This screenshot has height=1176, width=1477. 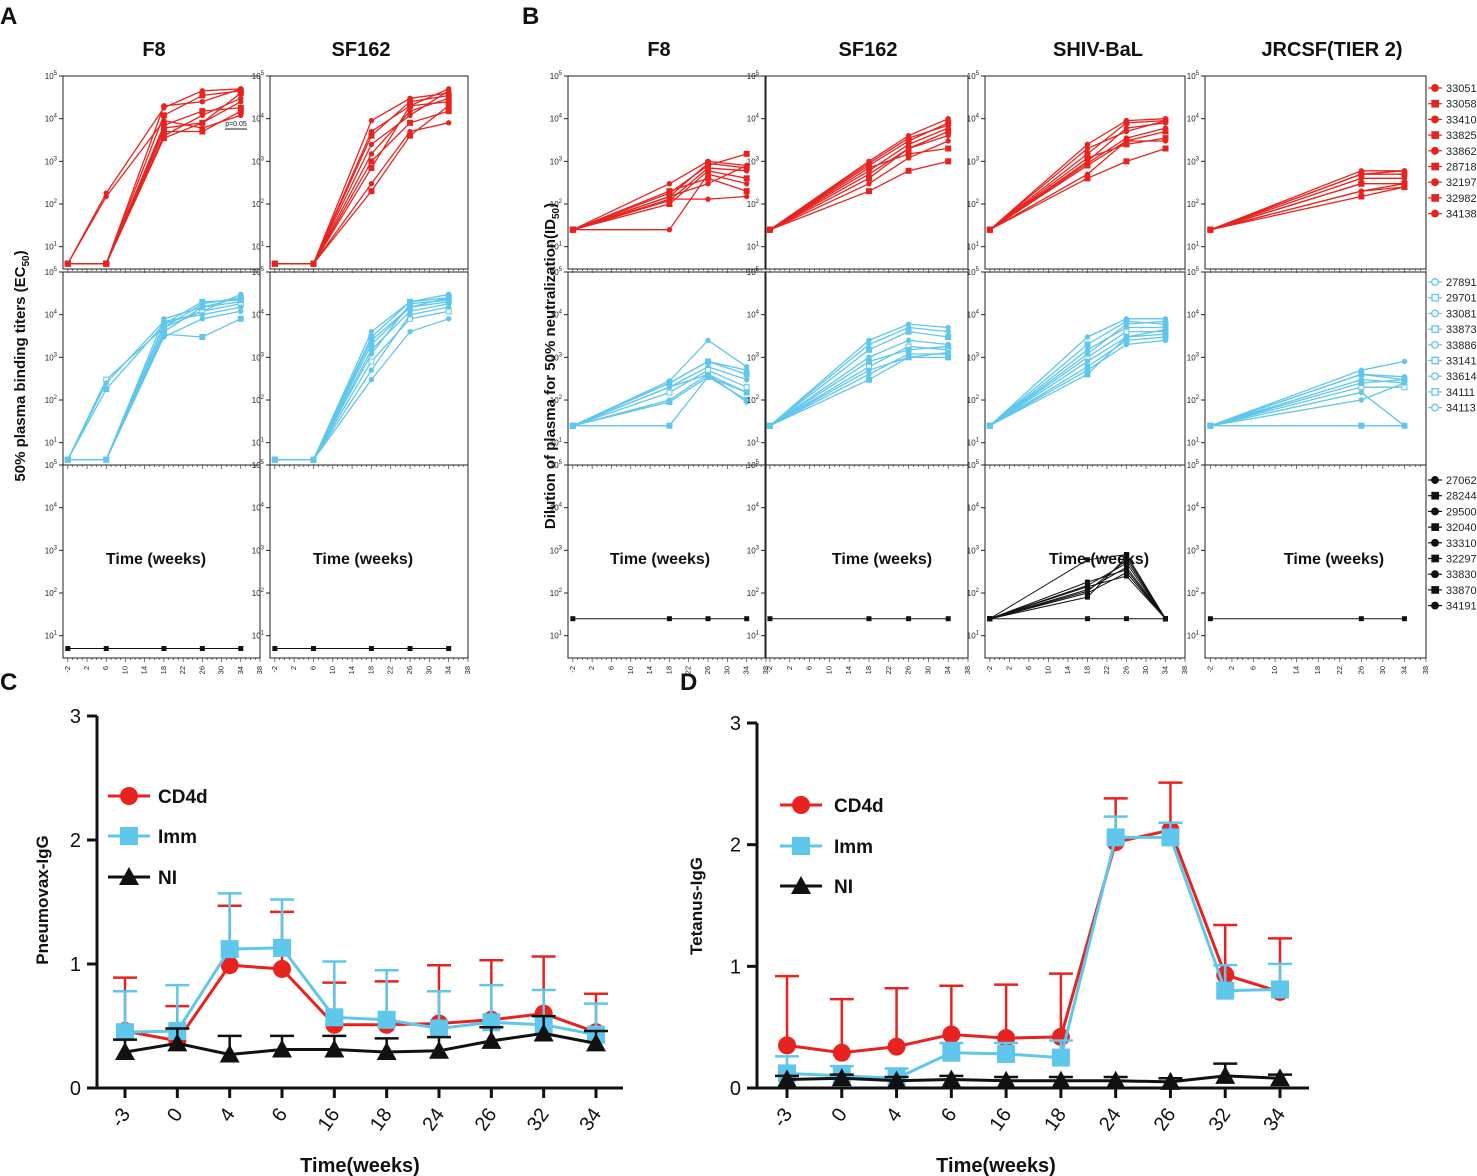 I want to click on subpanel-0-cd4d: 101 102 103 104 105, so click(x=153, y=172).